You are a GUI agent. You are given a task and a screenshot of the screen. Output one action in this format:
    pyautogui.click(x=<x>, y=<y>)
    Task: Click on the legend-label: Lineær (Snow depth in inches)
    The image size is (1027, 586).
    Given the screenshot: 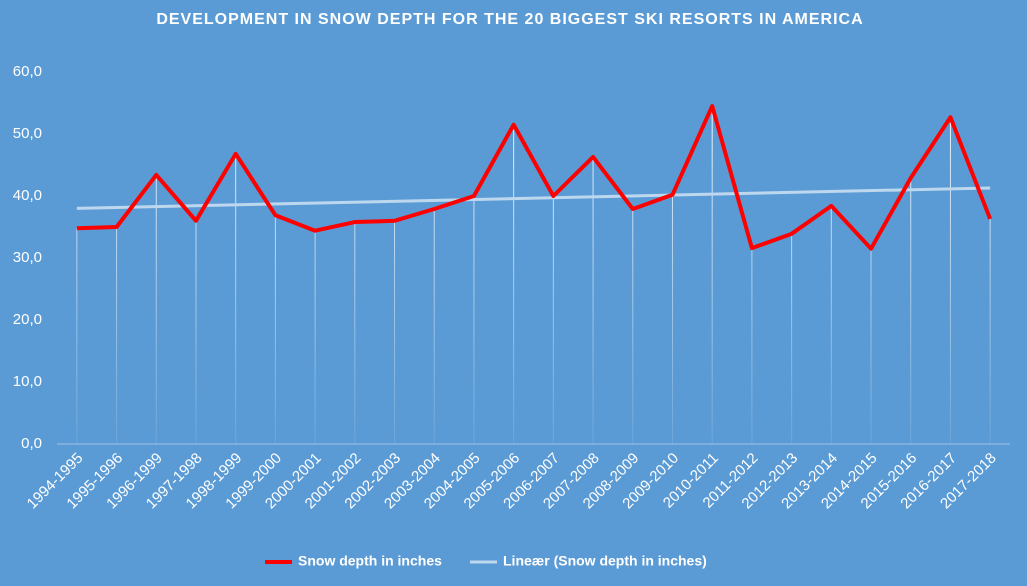 What is the action you would take?
    pyautogui.click(x=605, y=561)
    